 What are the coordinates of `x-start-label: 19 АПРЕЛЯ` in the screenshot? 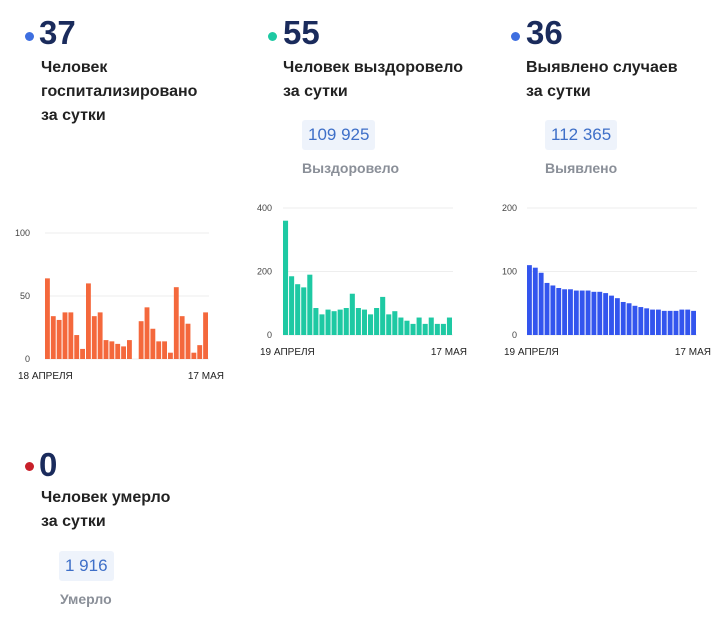 It's located at (531, 352).